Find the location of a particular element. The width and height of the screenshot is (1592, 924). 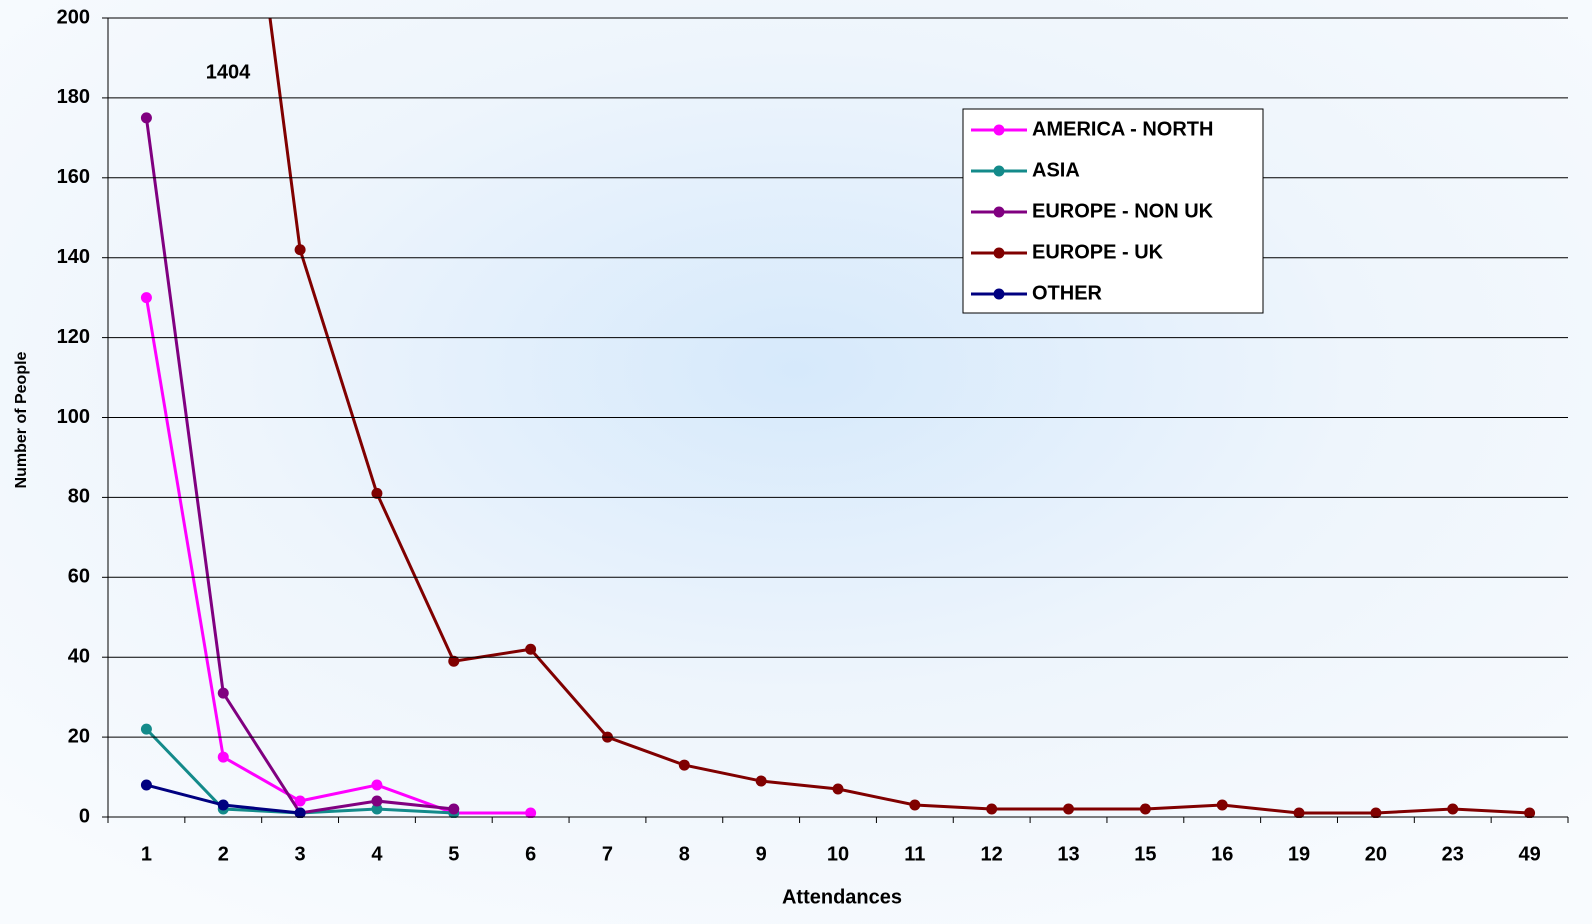

x-tick-label: 6 is located at coordinates (530, 854).